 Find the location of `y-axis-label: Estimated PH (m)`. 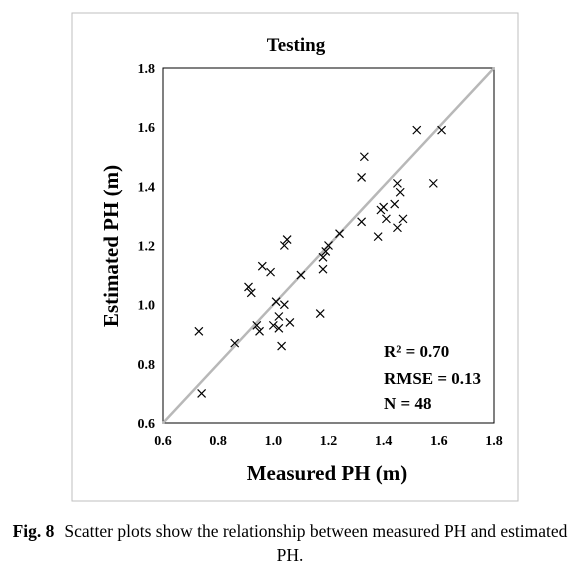

y-axis-label: Estimated PH (m) is located at coordinates (111, 246).